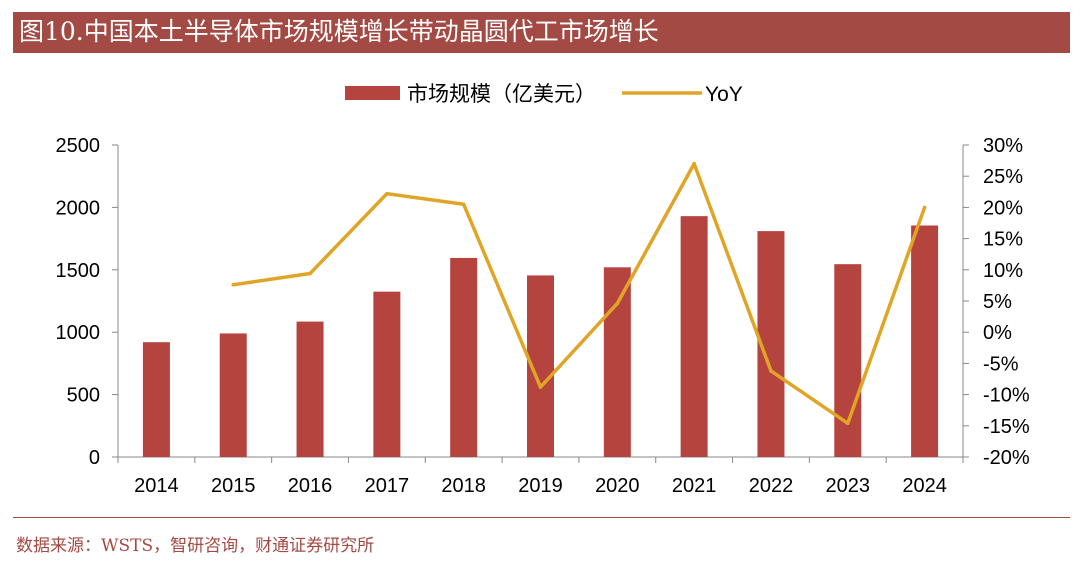  Describe the element at coordinates (310, 389) in the screenshot. I see `bar-2016` at that location.